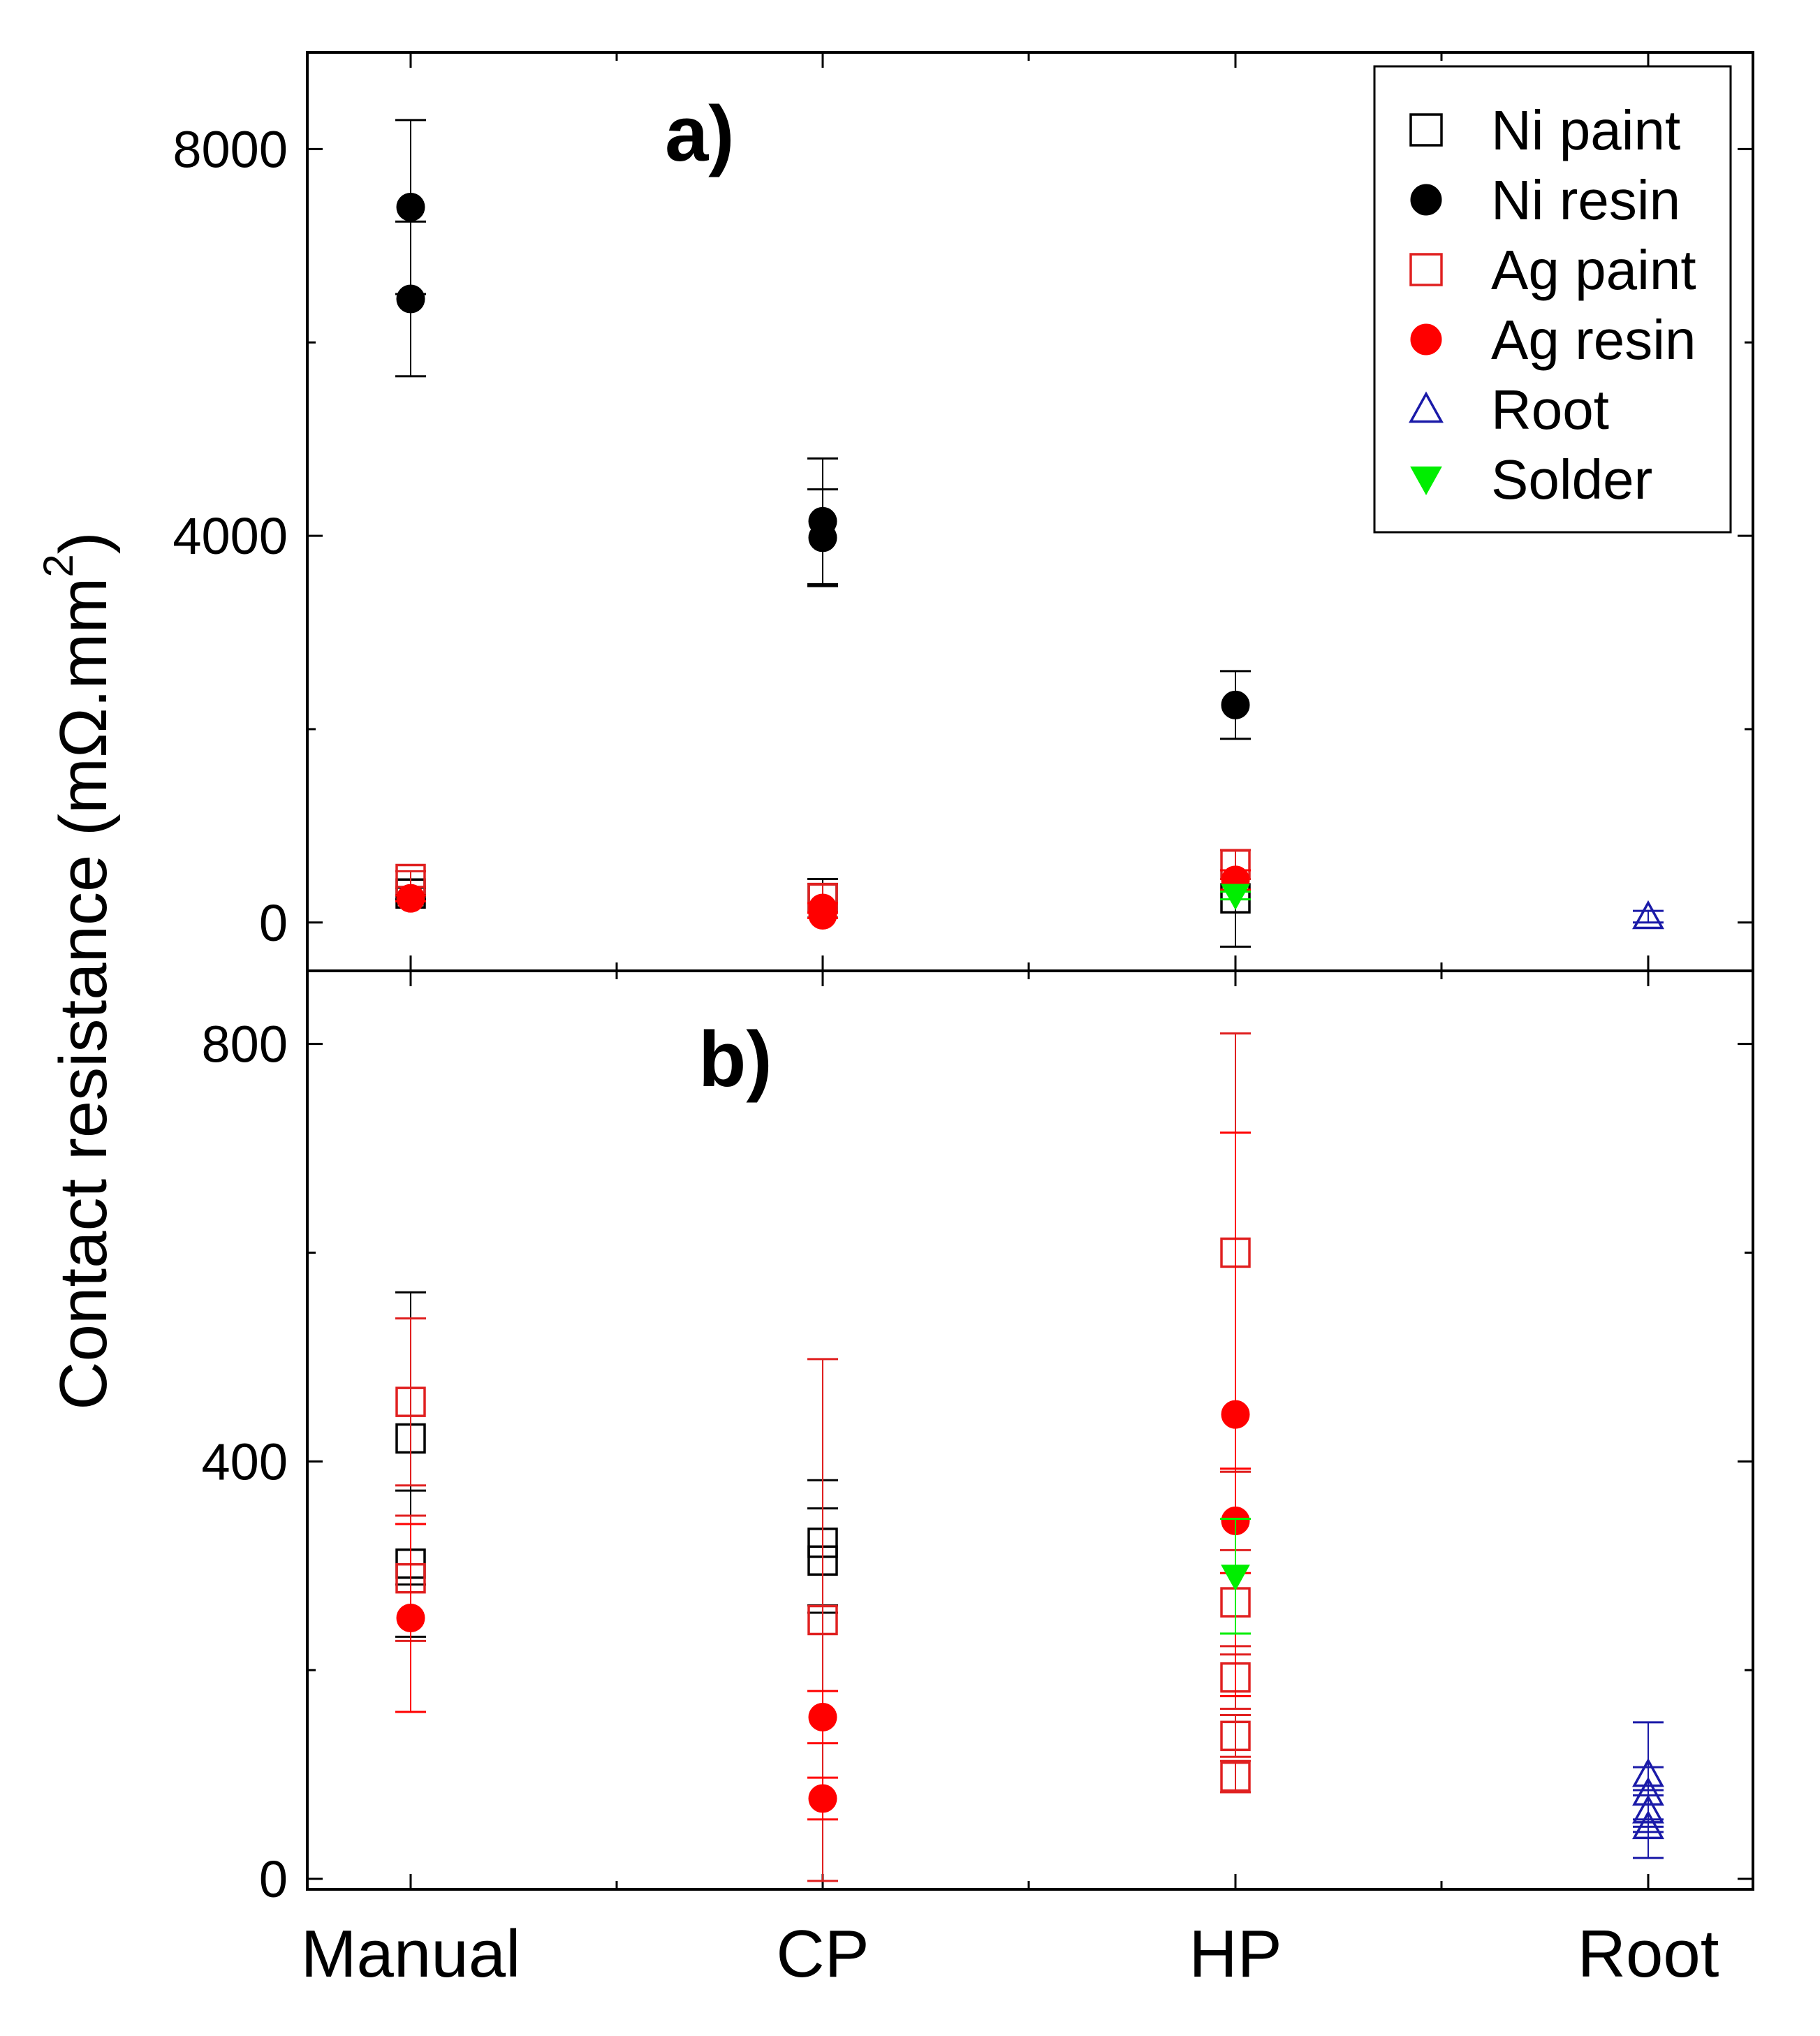 This screenshot has height=2036, width=1820. What do you see at coordinates (700, 133) in the screenshot?
I see `panel-label-a: a)` at bounding box center [700, 133].